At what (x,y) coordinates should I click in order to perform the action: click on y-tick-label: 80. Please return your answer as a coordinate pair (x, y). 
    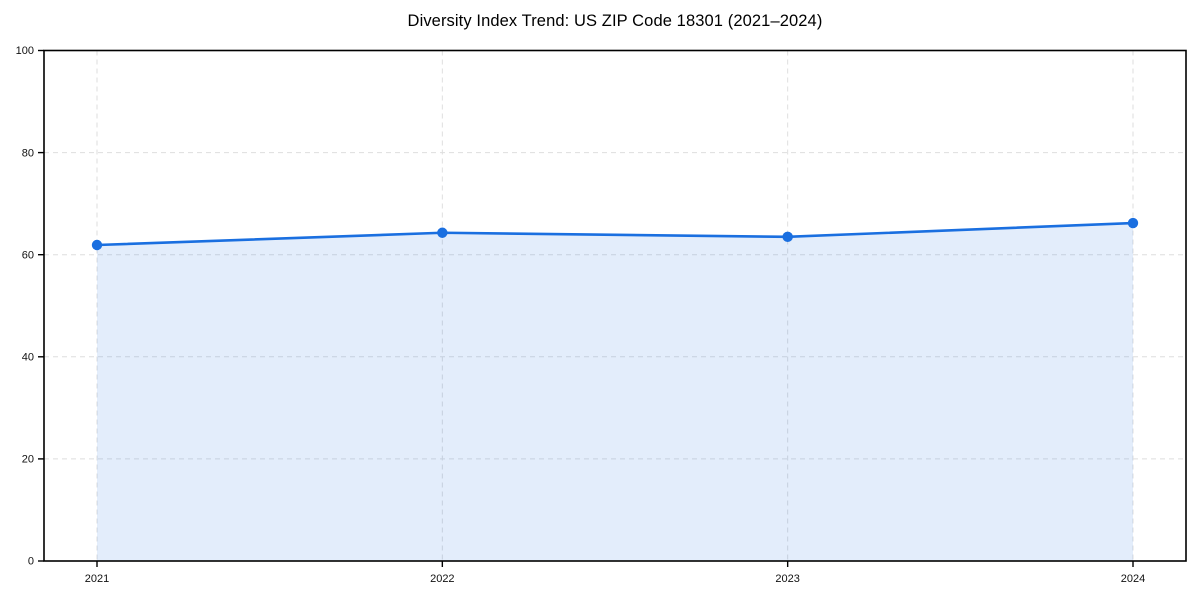
    Looking at the image, I should click on (28, 153).